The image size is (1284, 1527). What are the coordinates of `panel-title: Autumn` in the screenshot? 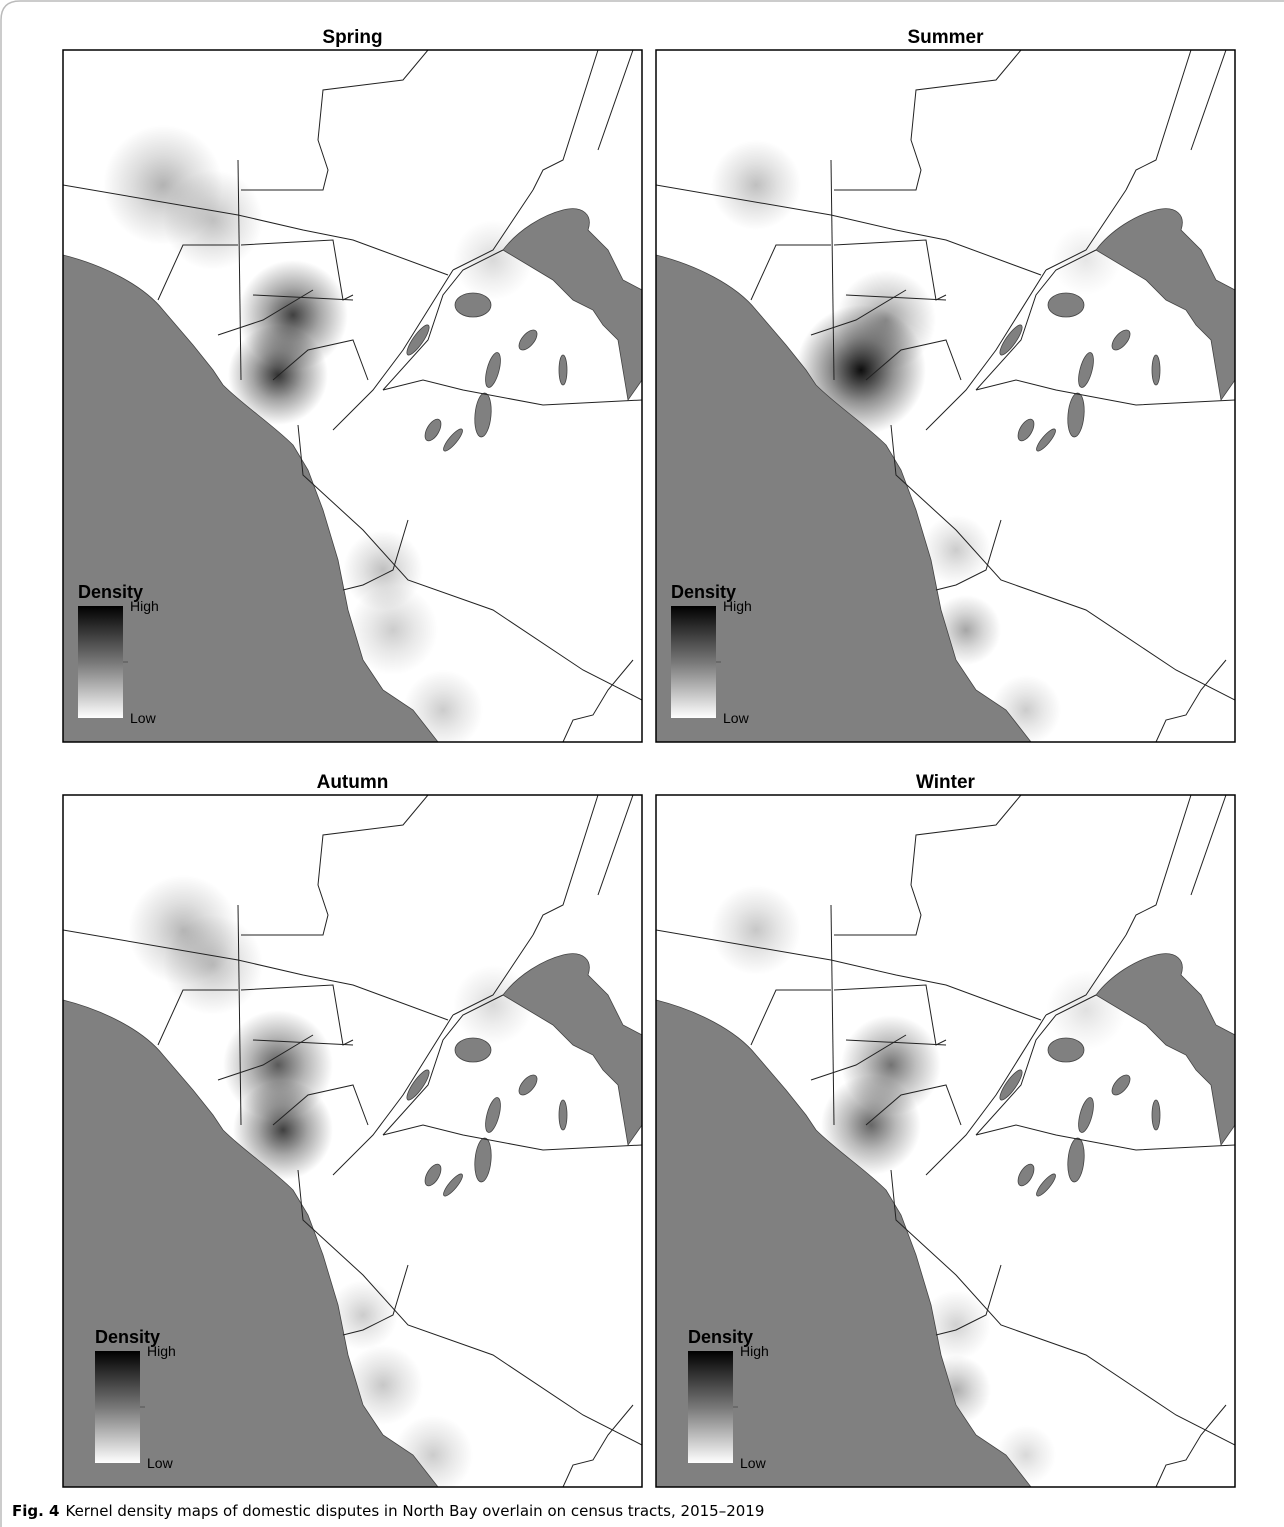 It's located at (353, 782).